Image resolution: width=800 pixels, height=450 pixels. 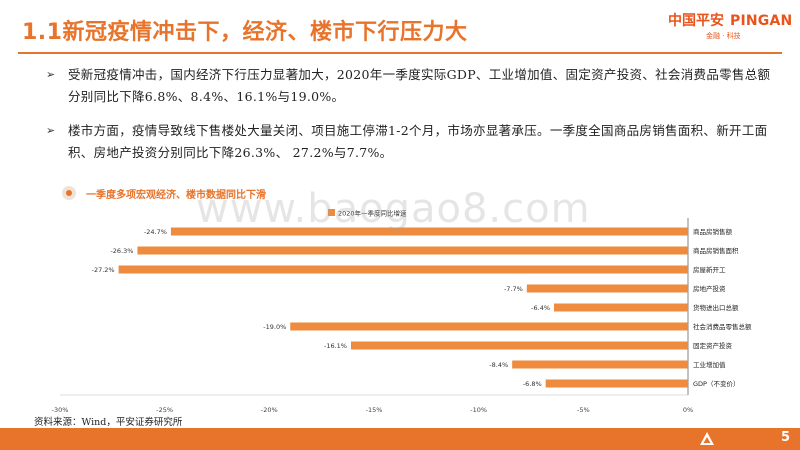 I want to click on data-label: -26.3%, so click(x=121, y=251).